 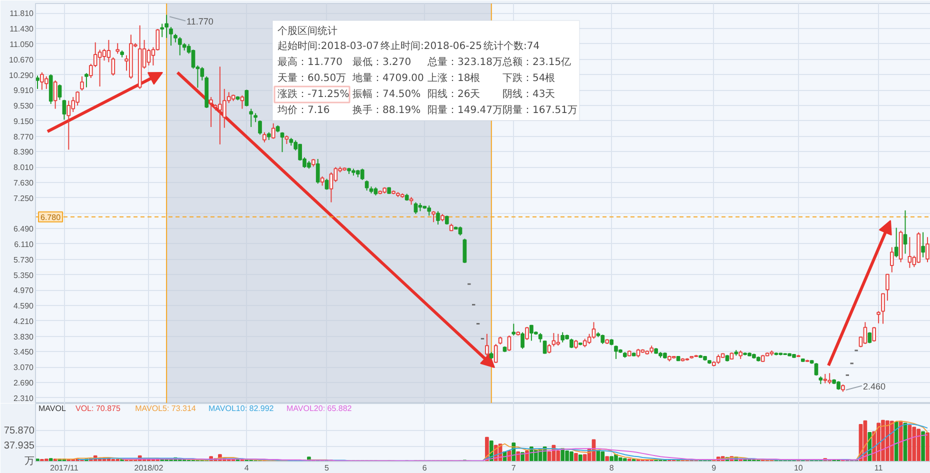 I want to click on x-tick-label: 2018/02, so click(x=149, y=468).